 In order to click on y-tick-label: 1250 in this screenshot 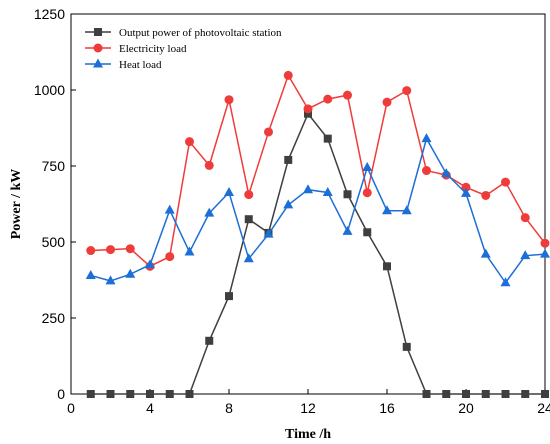, I will do `click(49, 14)`.